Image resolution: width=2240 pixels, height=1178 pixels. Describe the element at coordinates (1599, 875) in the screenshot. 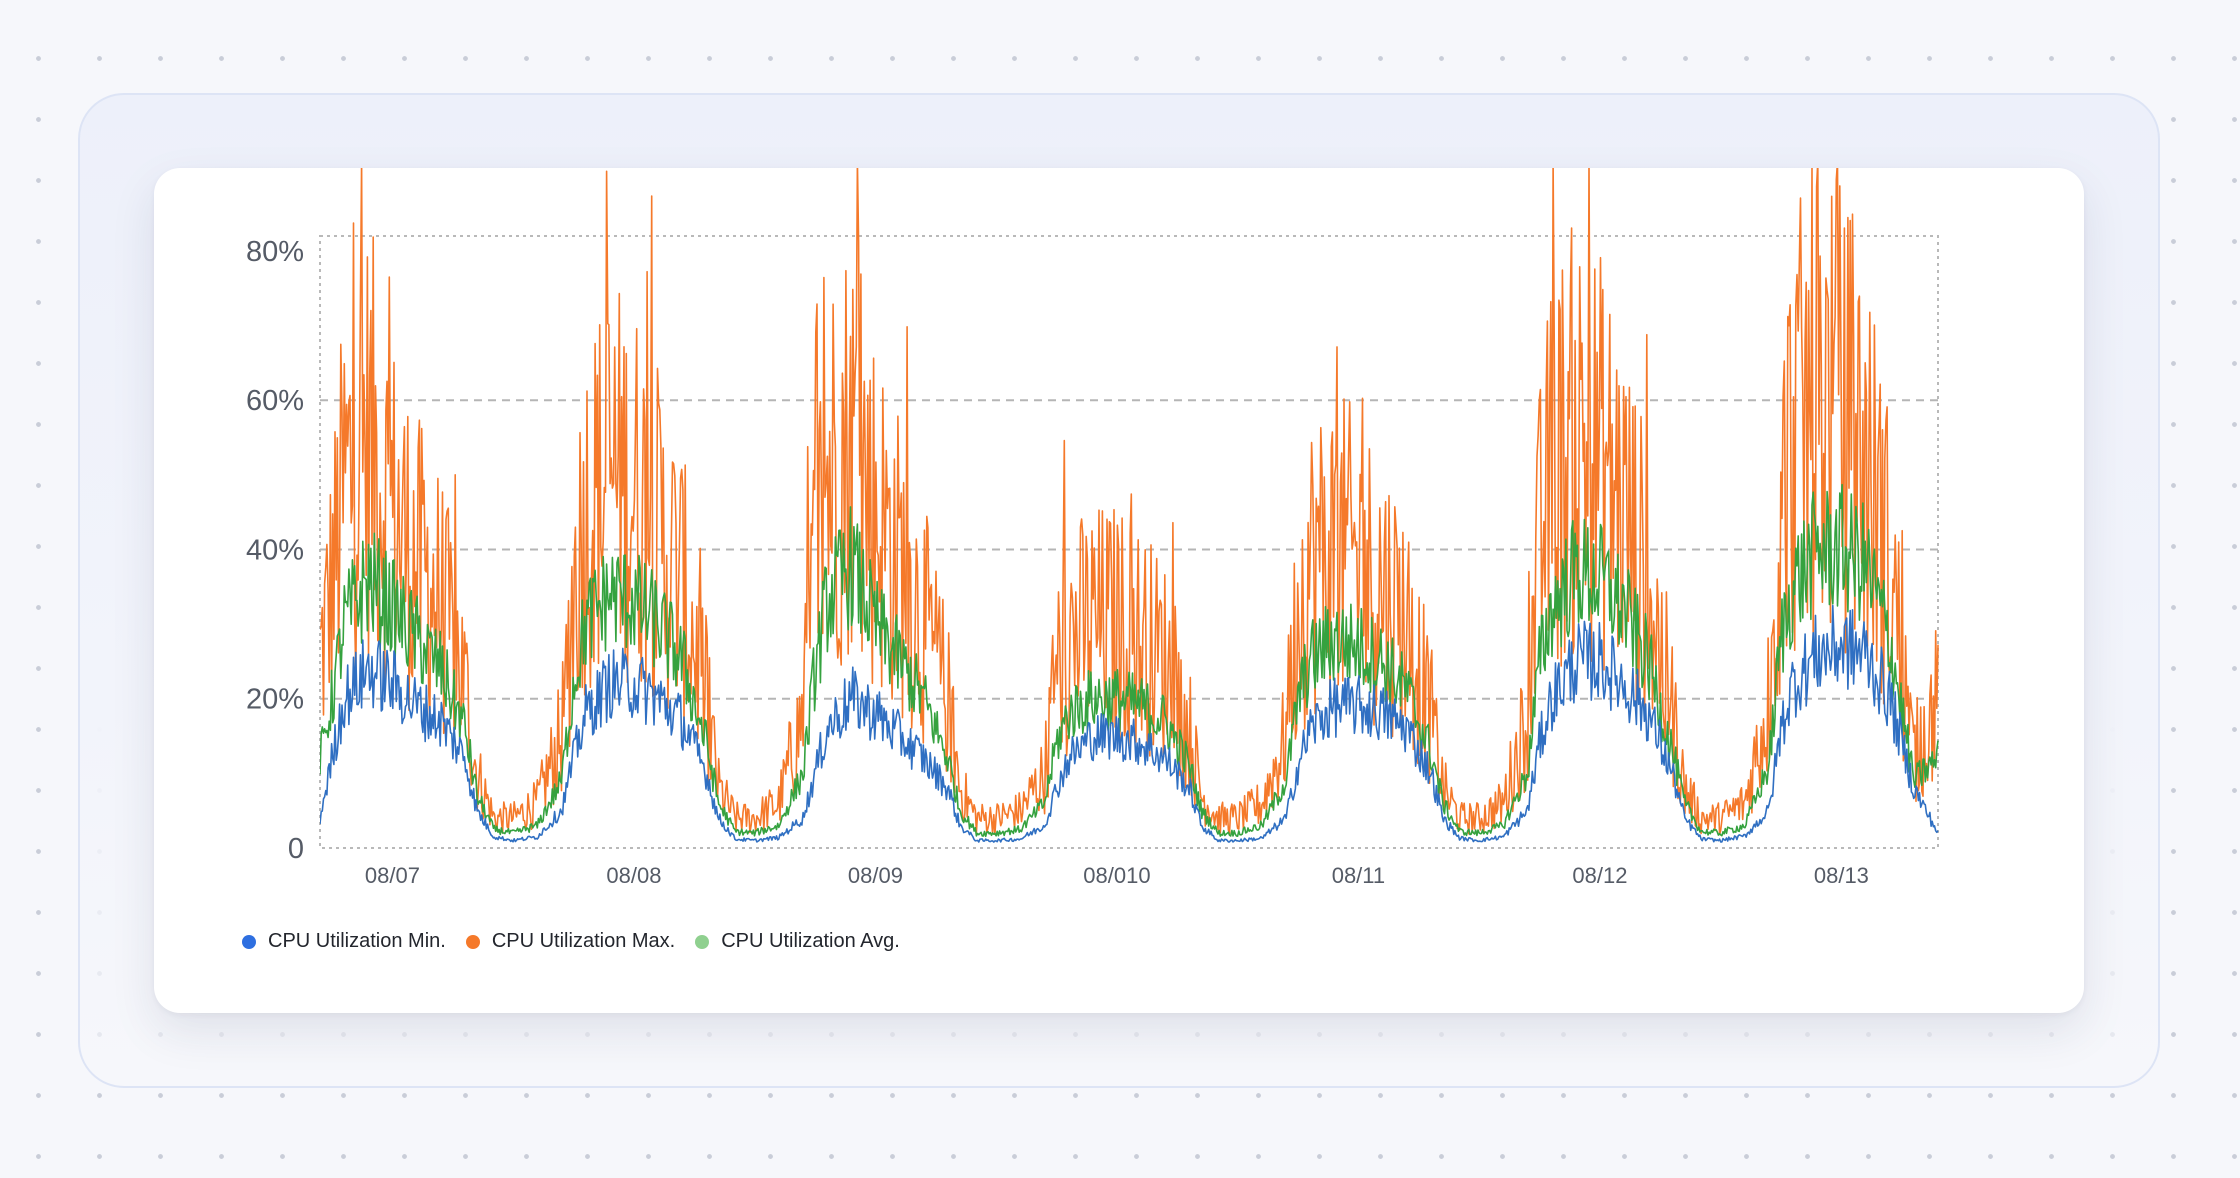

I see `x-tick-label: 08/12` at that location.